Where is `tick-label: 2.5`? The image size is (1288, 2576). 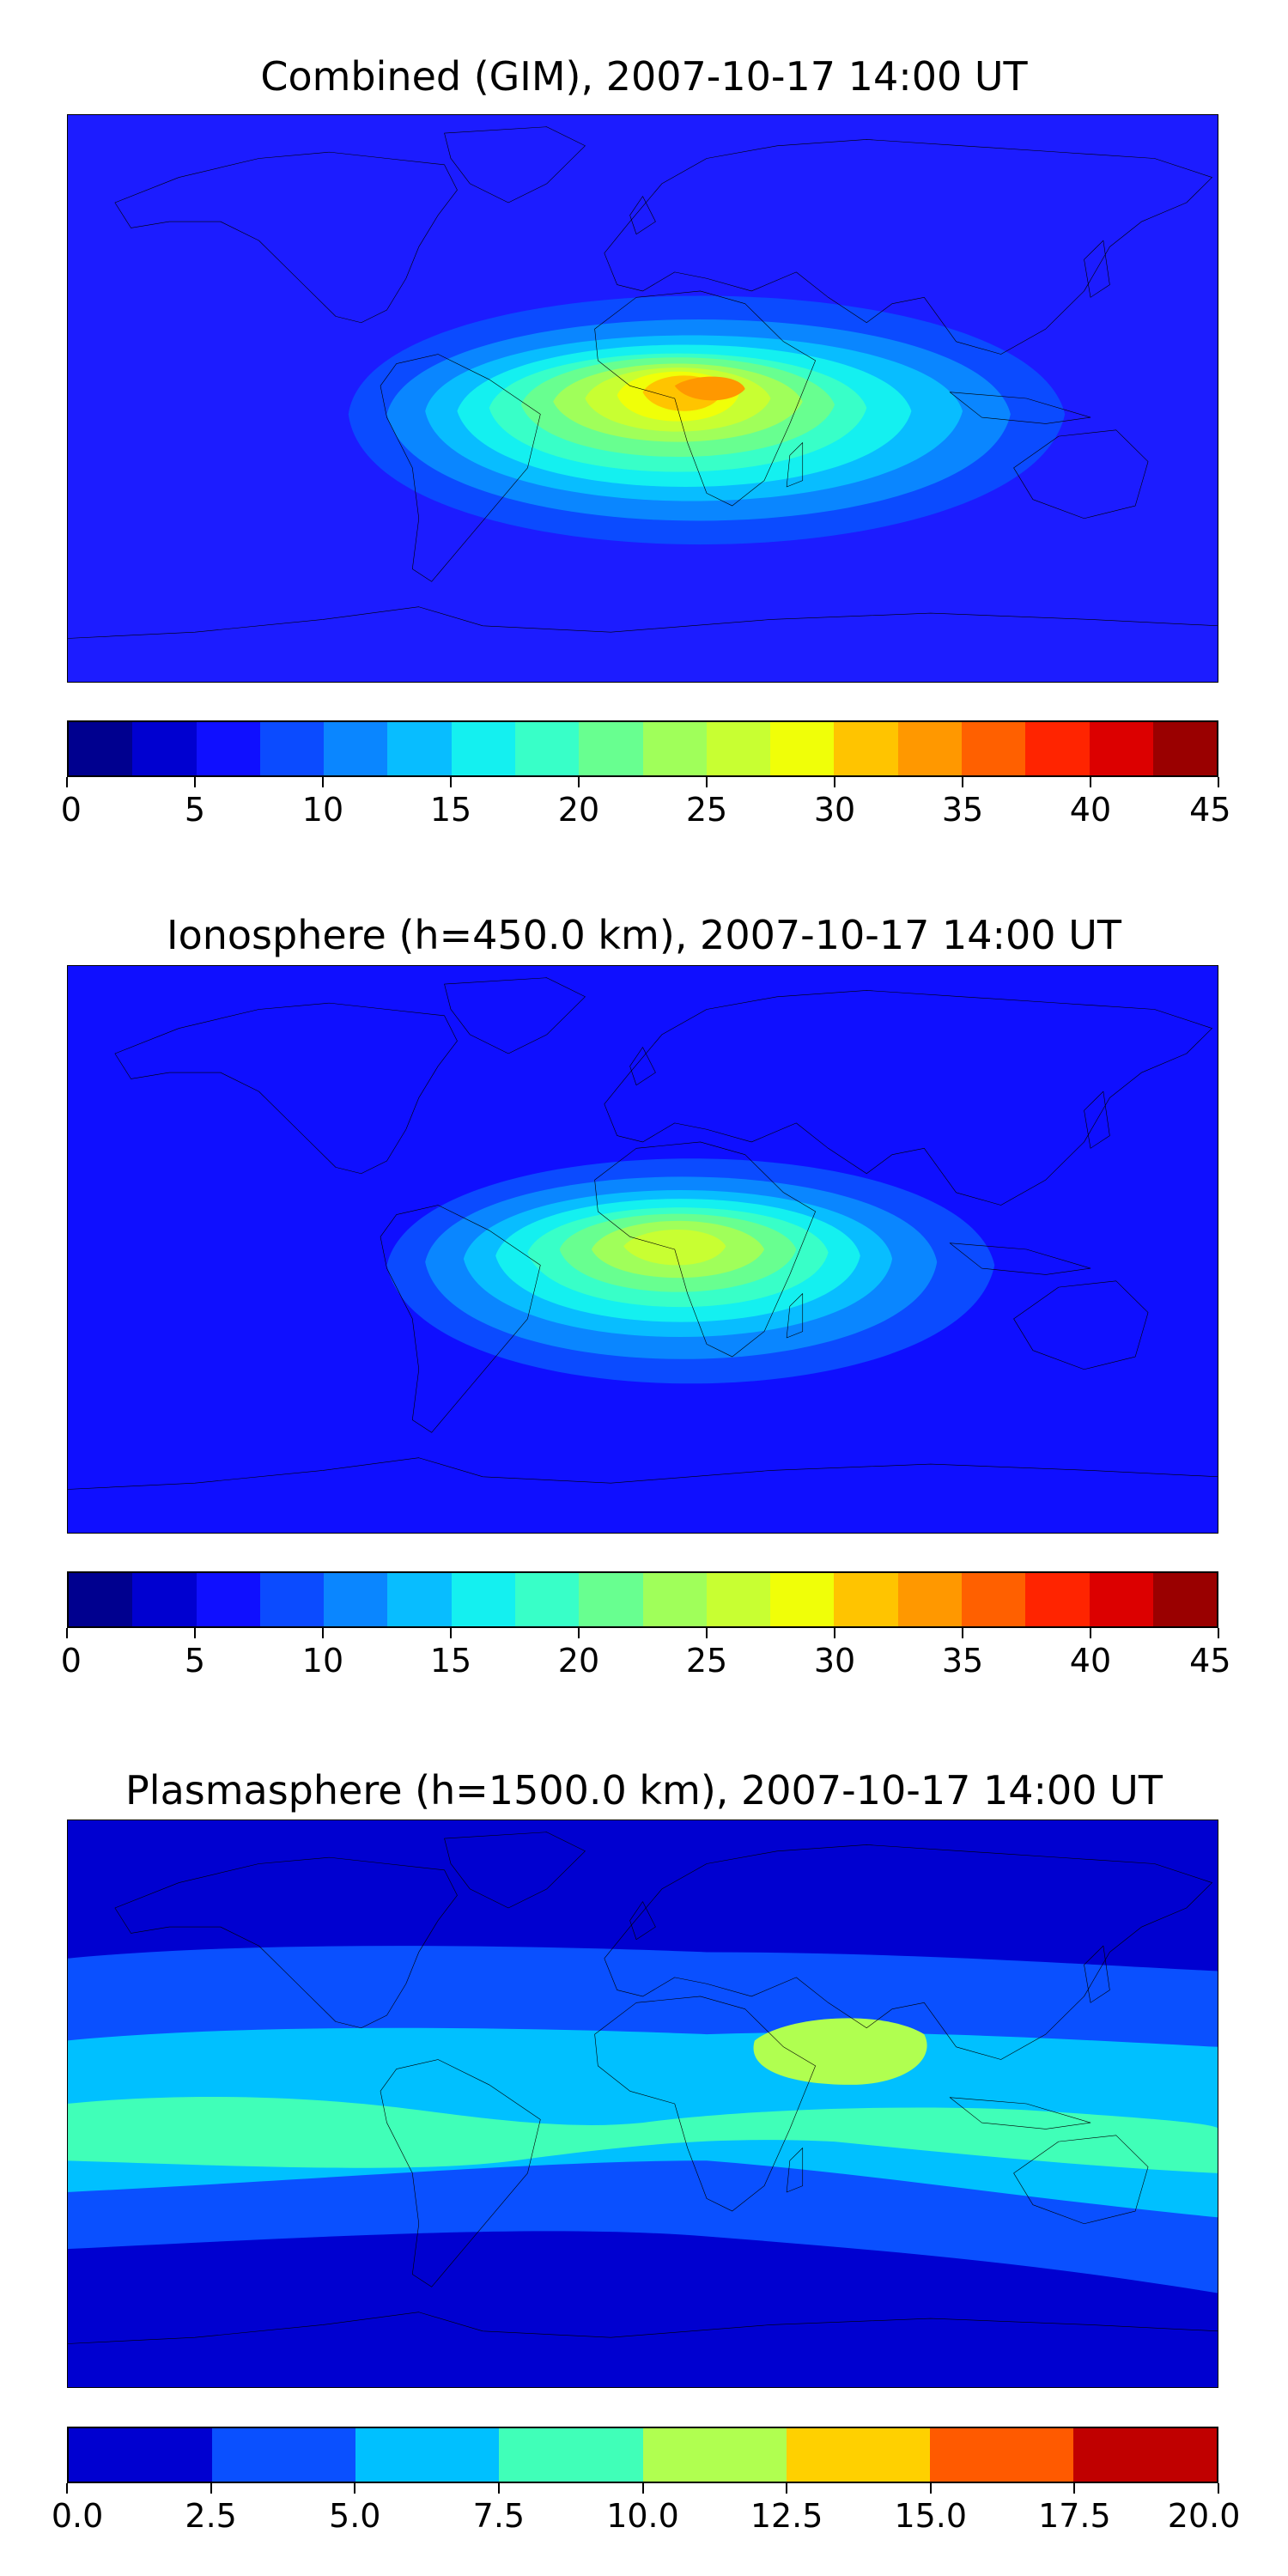 tick-label: 2.5 is located at coordinates (211, 2516).